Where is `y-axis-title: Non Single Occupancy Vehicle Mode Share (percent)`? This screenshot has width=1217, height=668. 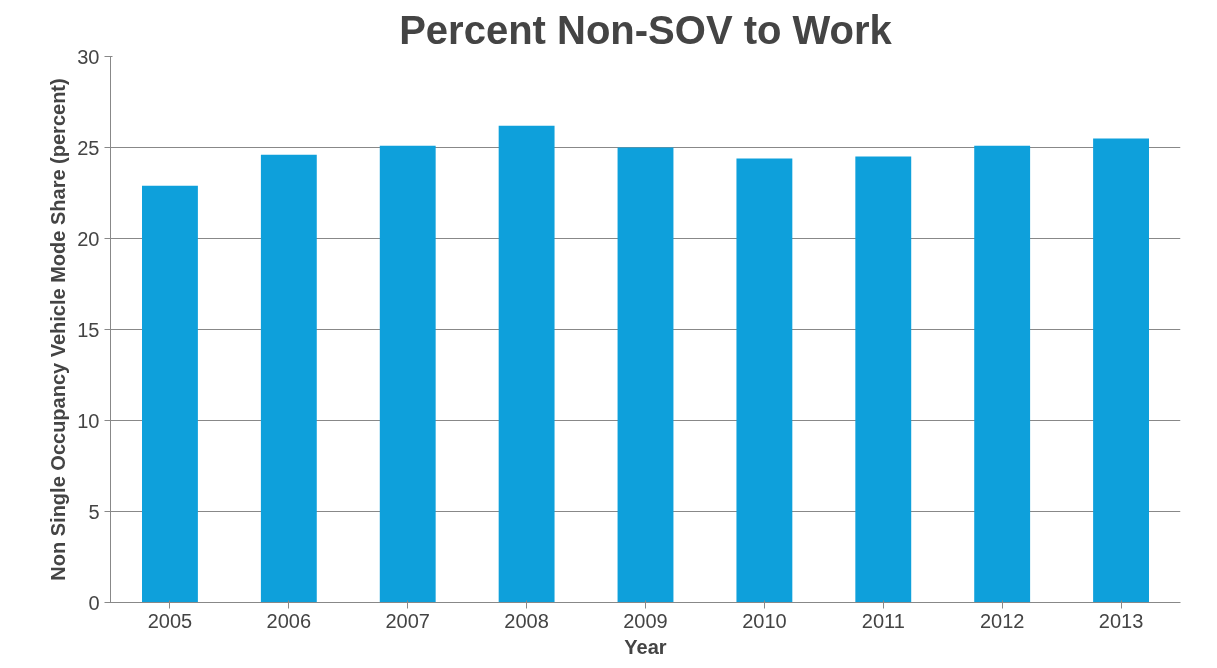
y-axis-title: Non Single Occupancy Vehicle Mode Share (percent) is located at coordinates (58, 329).